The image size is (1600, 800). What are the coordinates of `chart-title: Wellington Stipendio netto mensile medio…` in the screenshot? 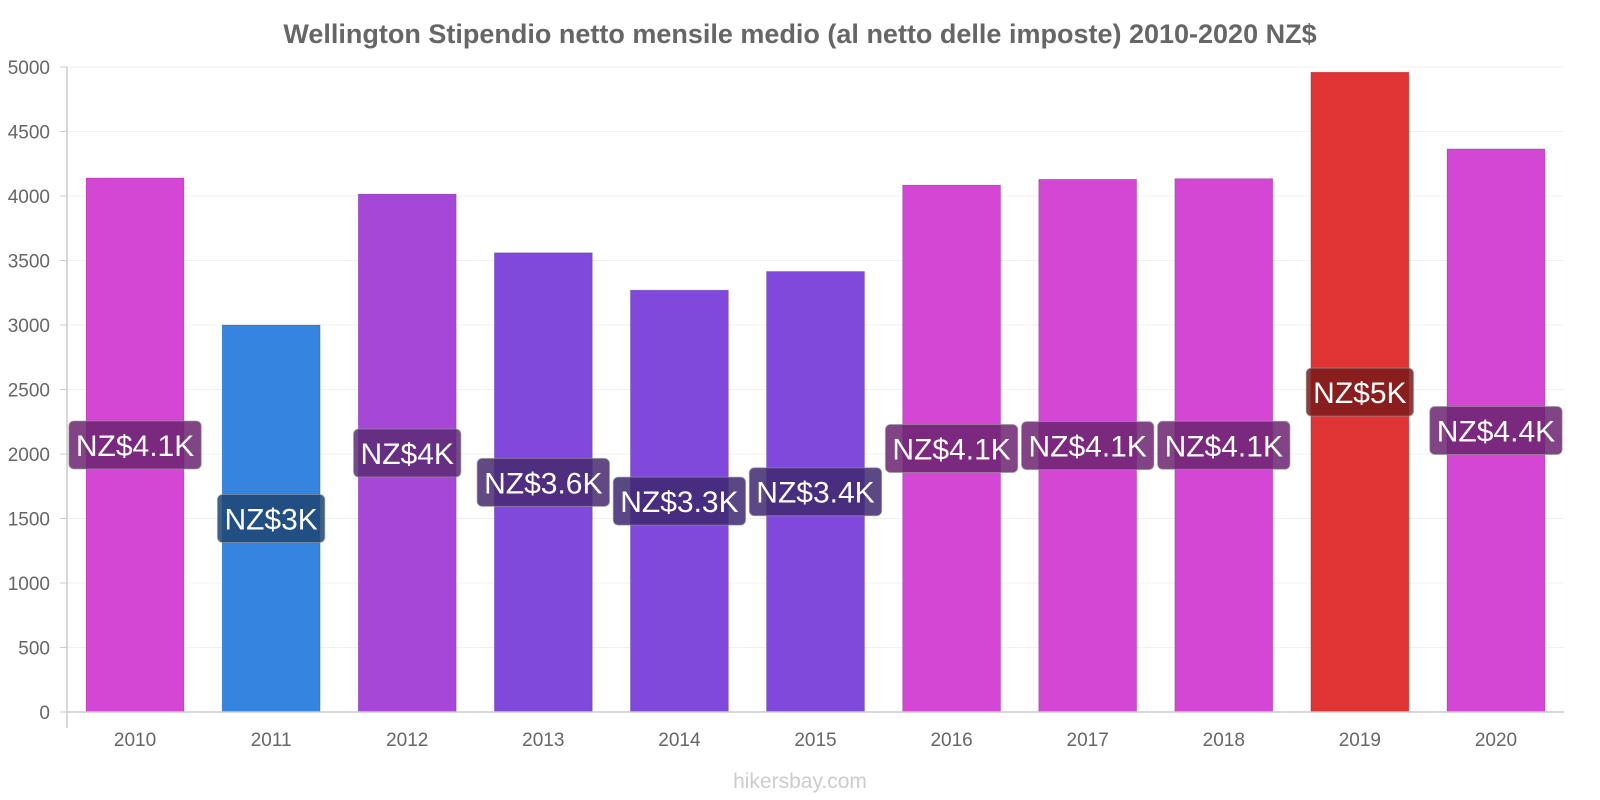 It's located at (799, 34).